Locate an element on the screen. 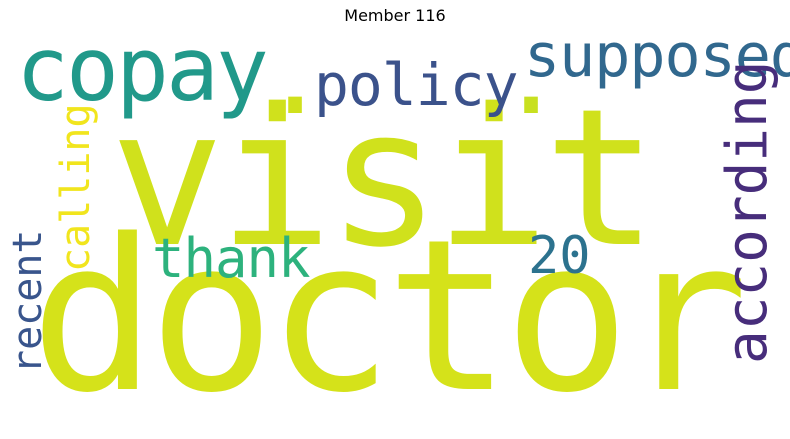 The width and height of the screenshot is (790, 439). word-thank: thank is located at coordinates (231, 258).